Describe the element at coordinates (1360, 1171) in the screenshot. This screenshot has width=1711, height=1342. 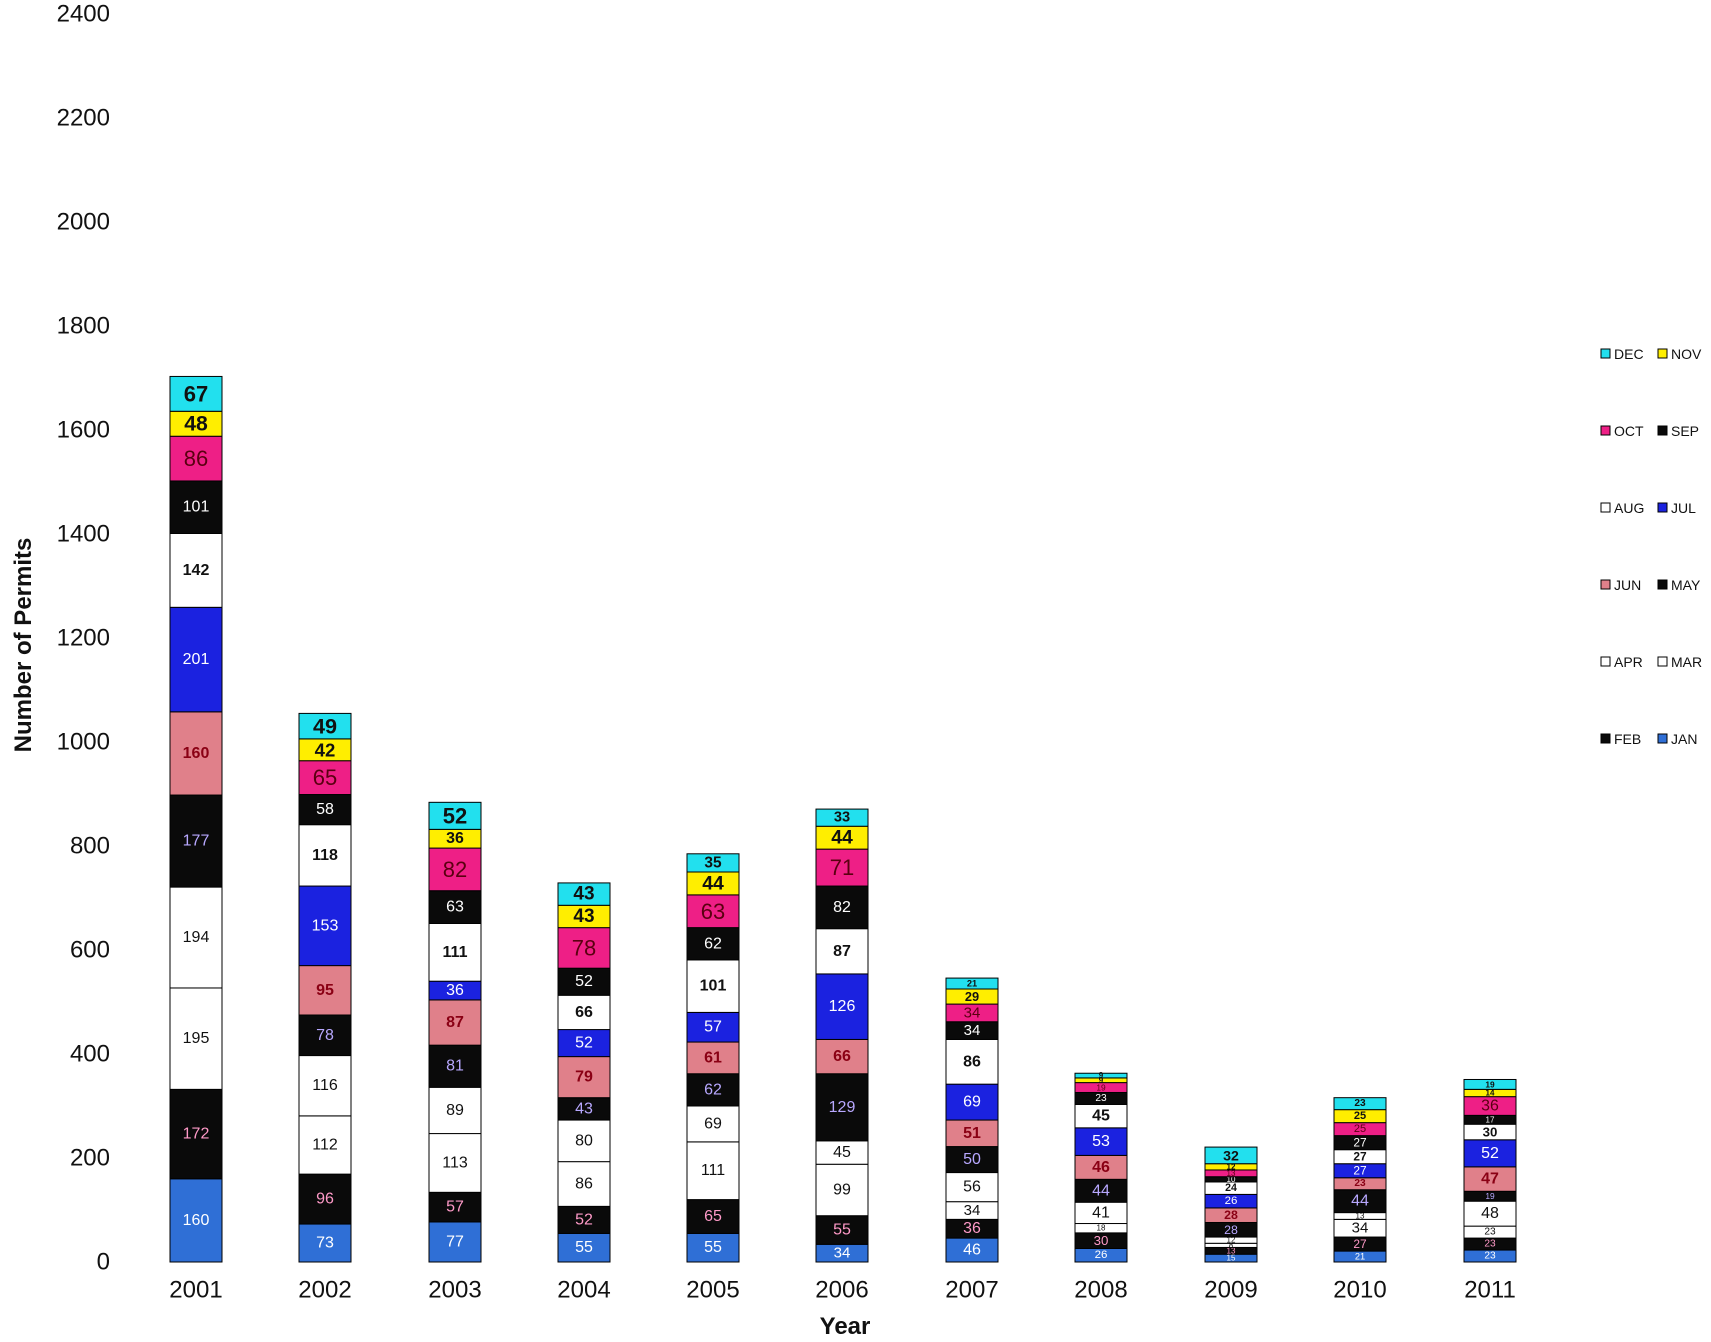
I see `data-label-2010-jul: 27` at that location.